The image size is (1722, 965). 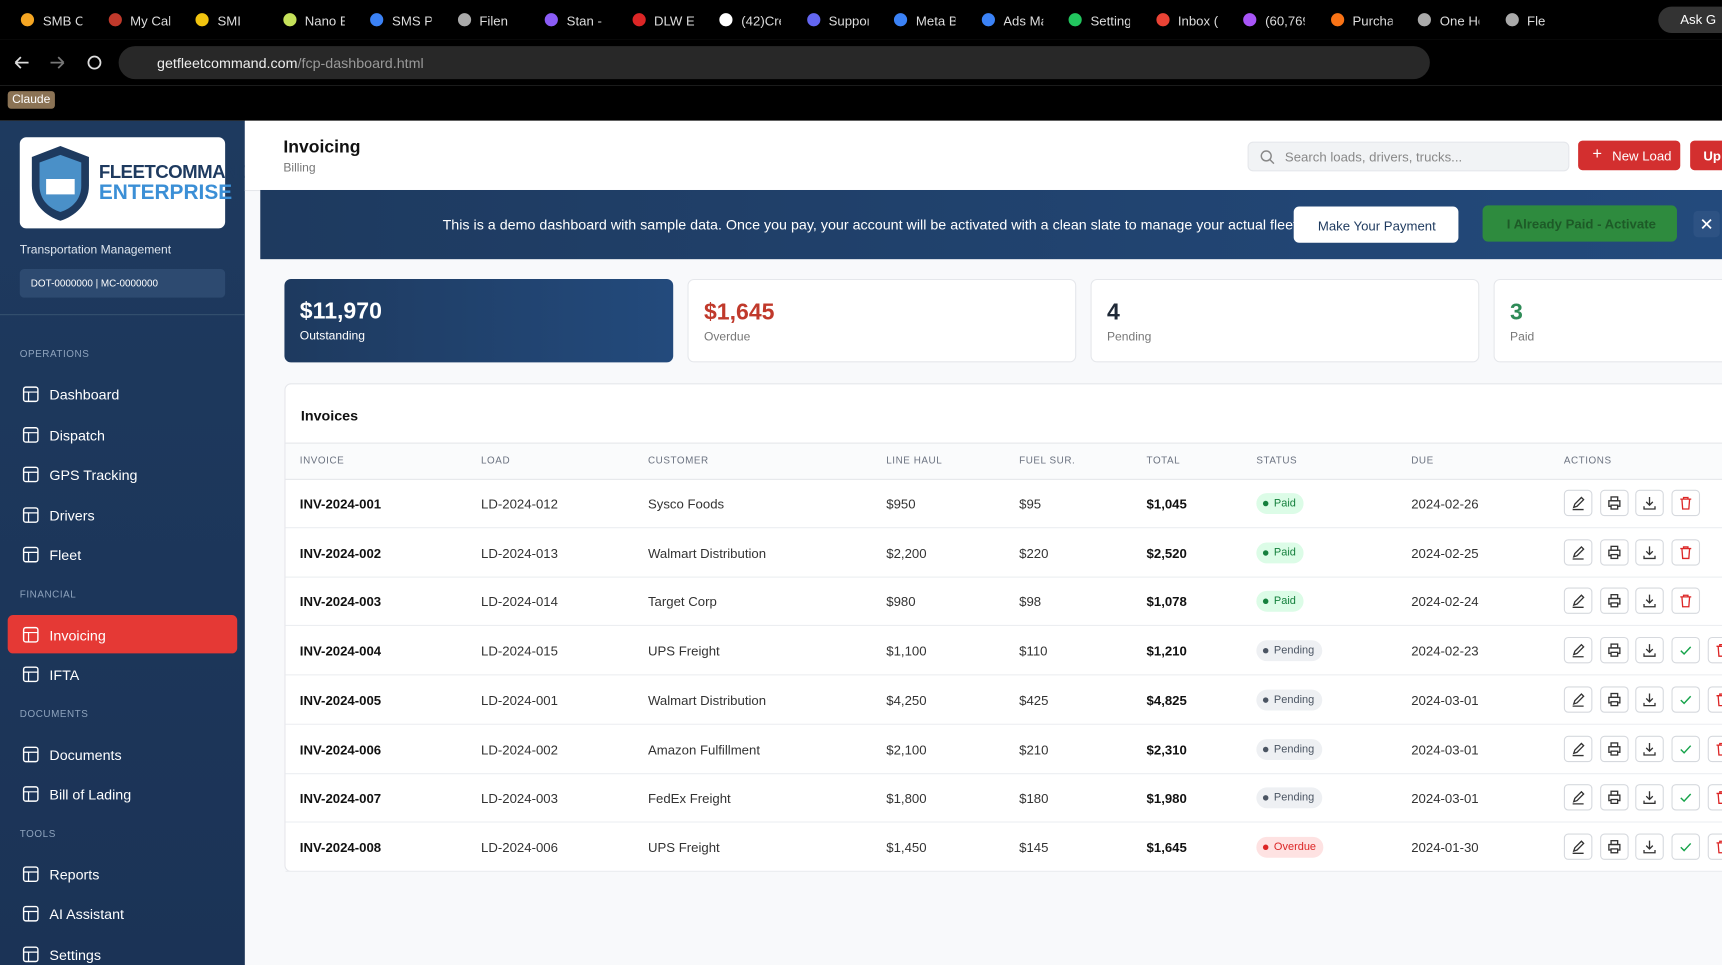 What do you see at coordinates (935, 21) in the screenshot?
I see `tab: Meta B` at bounding box center [935, 21].